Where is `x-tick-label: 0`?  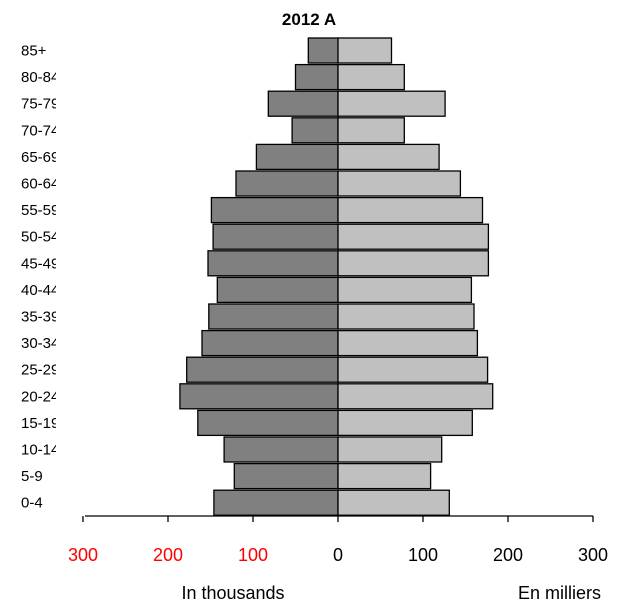 x-tick-label: 0 is located at coordinates (338, 555).